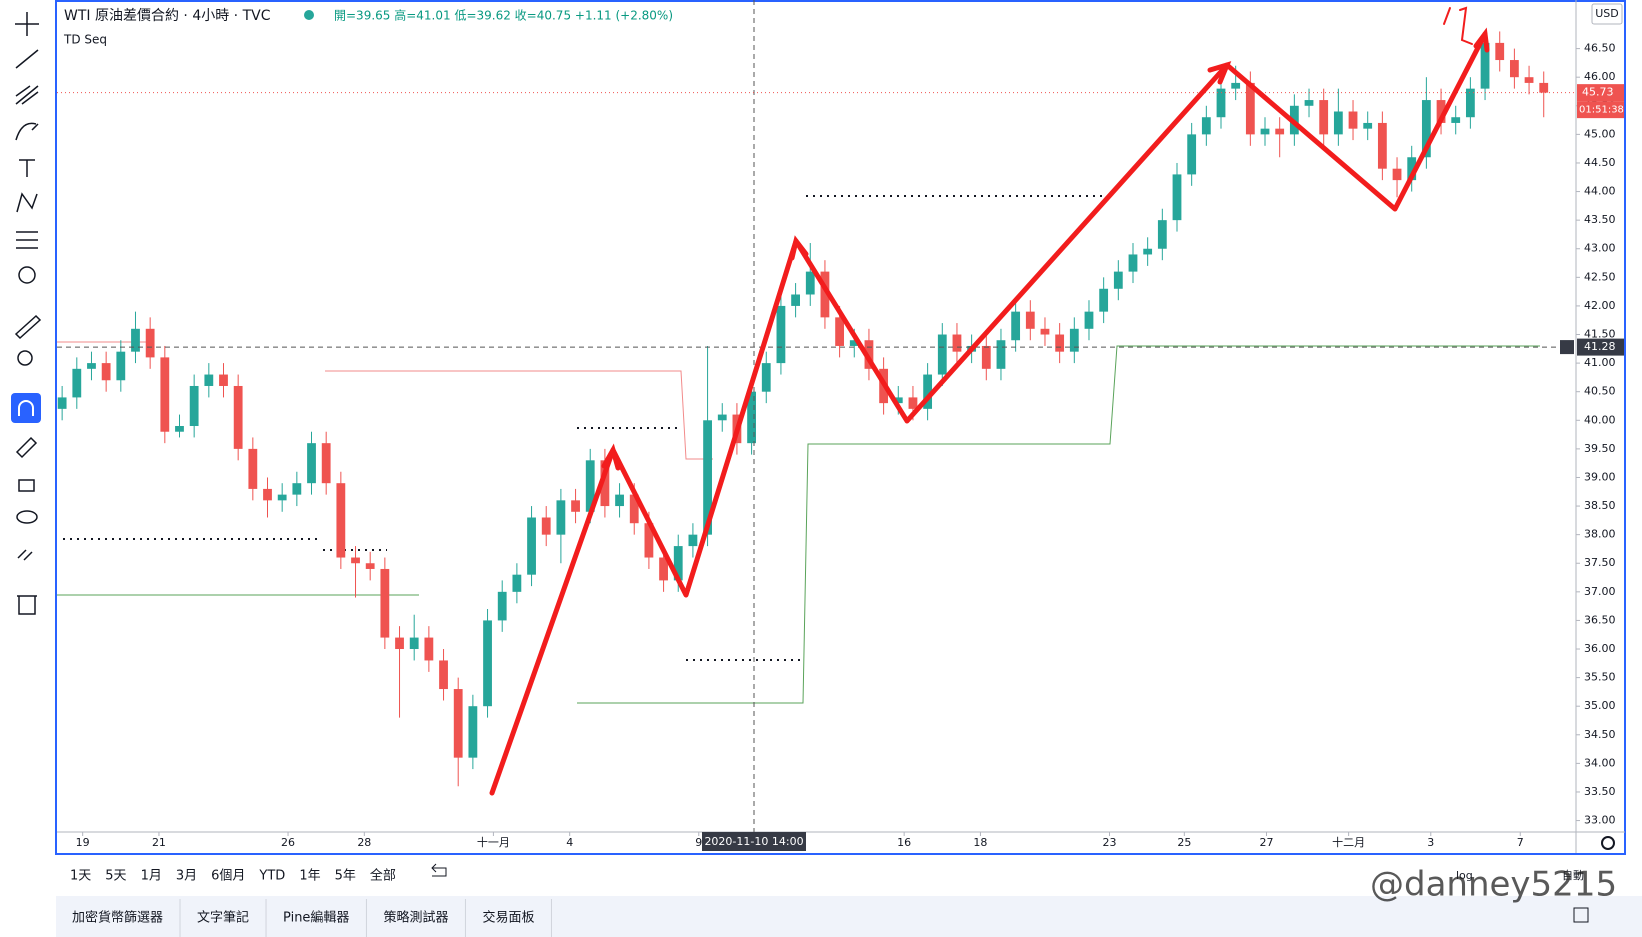  I want to click on y-tick-label: 41.50, so click(1600, 334).